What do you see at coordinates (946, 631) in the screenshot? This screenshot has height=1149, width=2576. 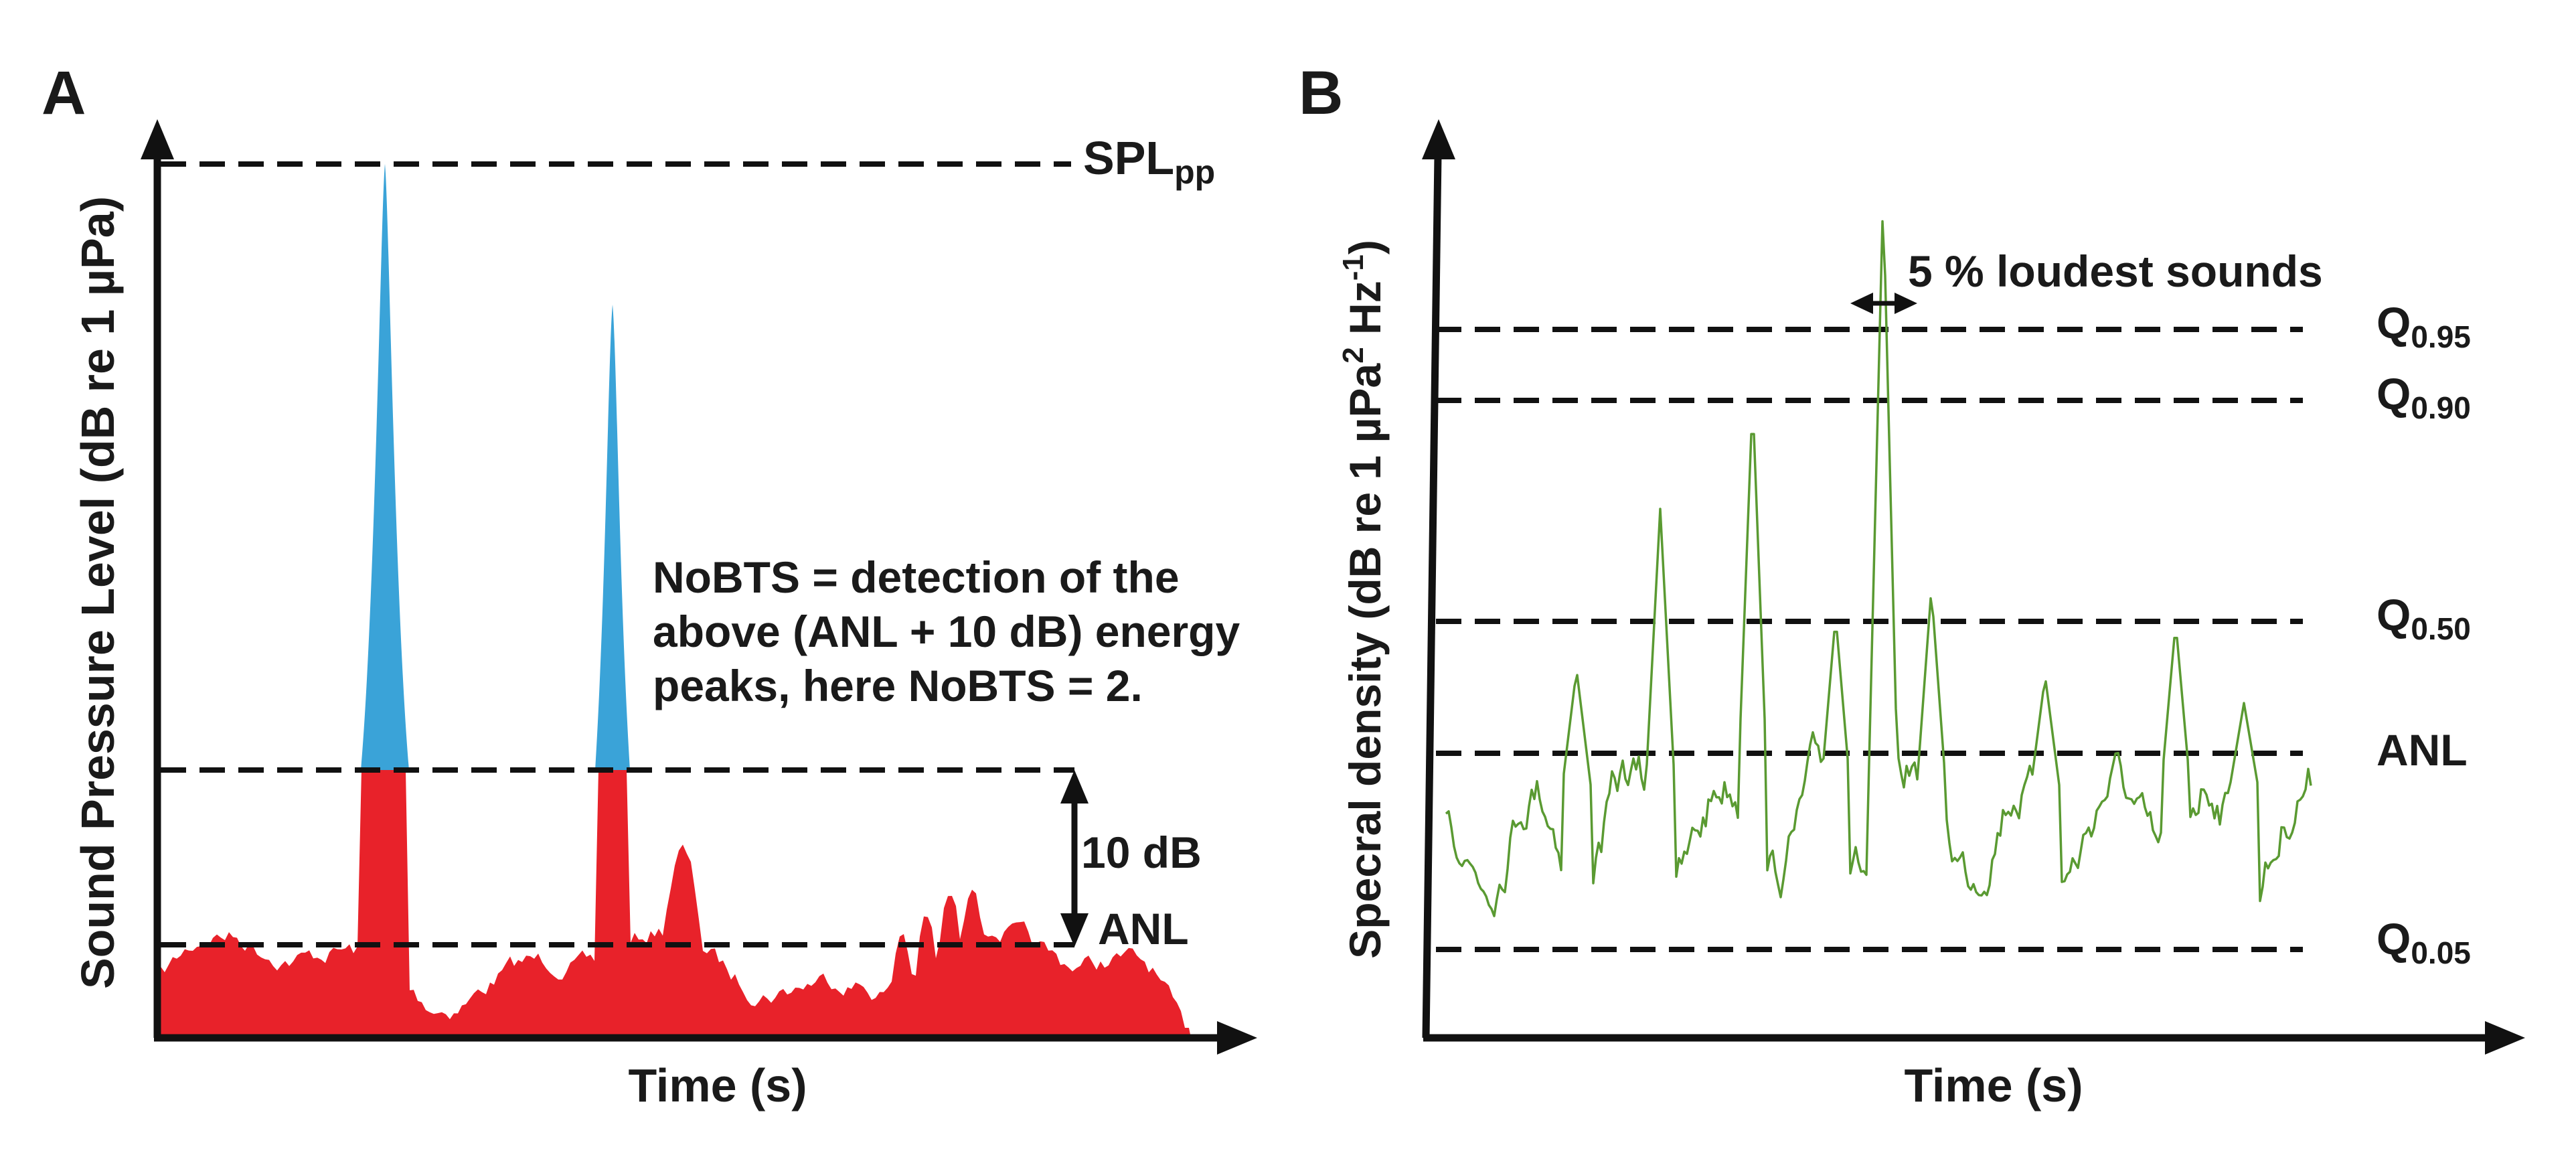 I see `annotation-line-2: above (ANL + 10 dB) energy` at bounding box center [946, 631].